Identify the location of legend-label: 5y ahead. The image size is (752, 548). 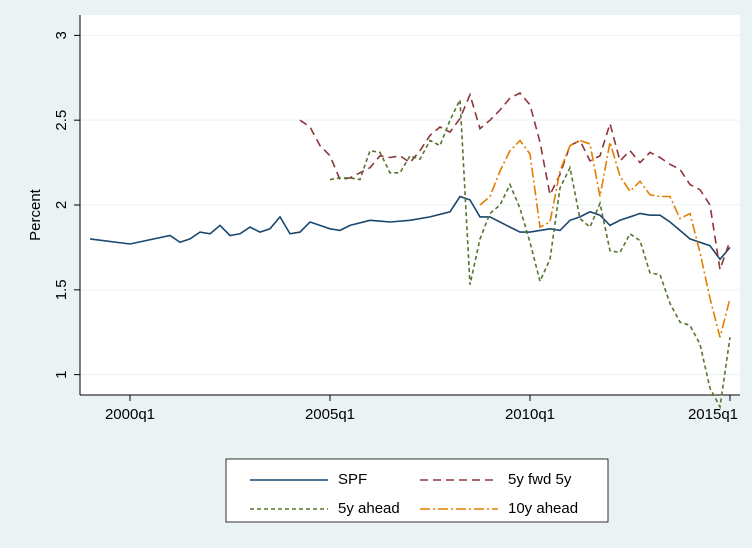
(369, 508).